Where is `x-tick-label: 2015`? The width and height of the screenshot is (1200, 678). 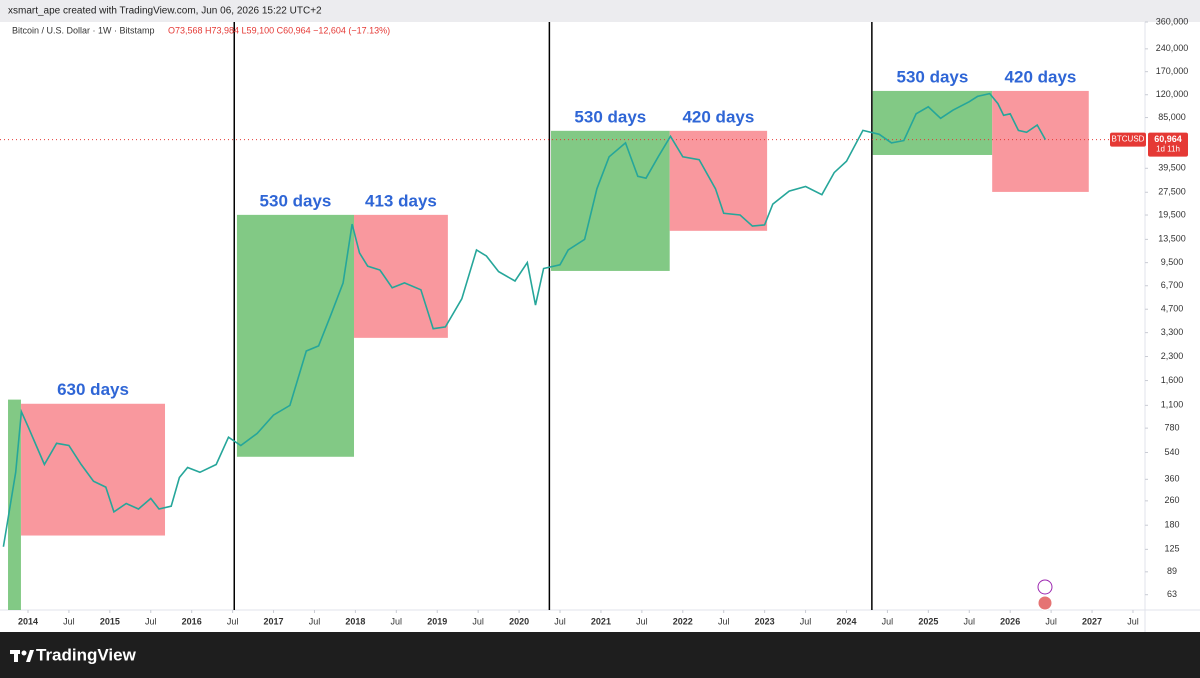 x-tick-label: 2015 is located at coordinates (110, 621).